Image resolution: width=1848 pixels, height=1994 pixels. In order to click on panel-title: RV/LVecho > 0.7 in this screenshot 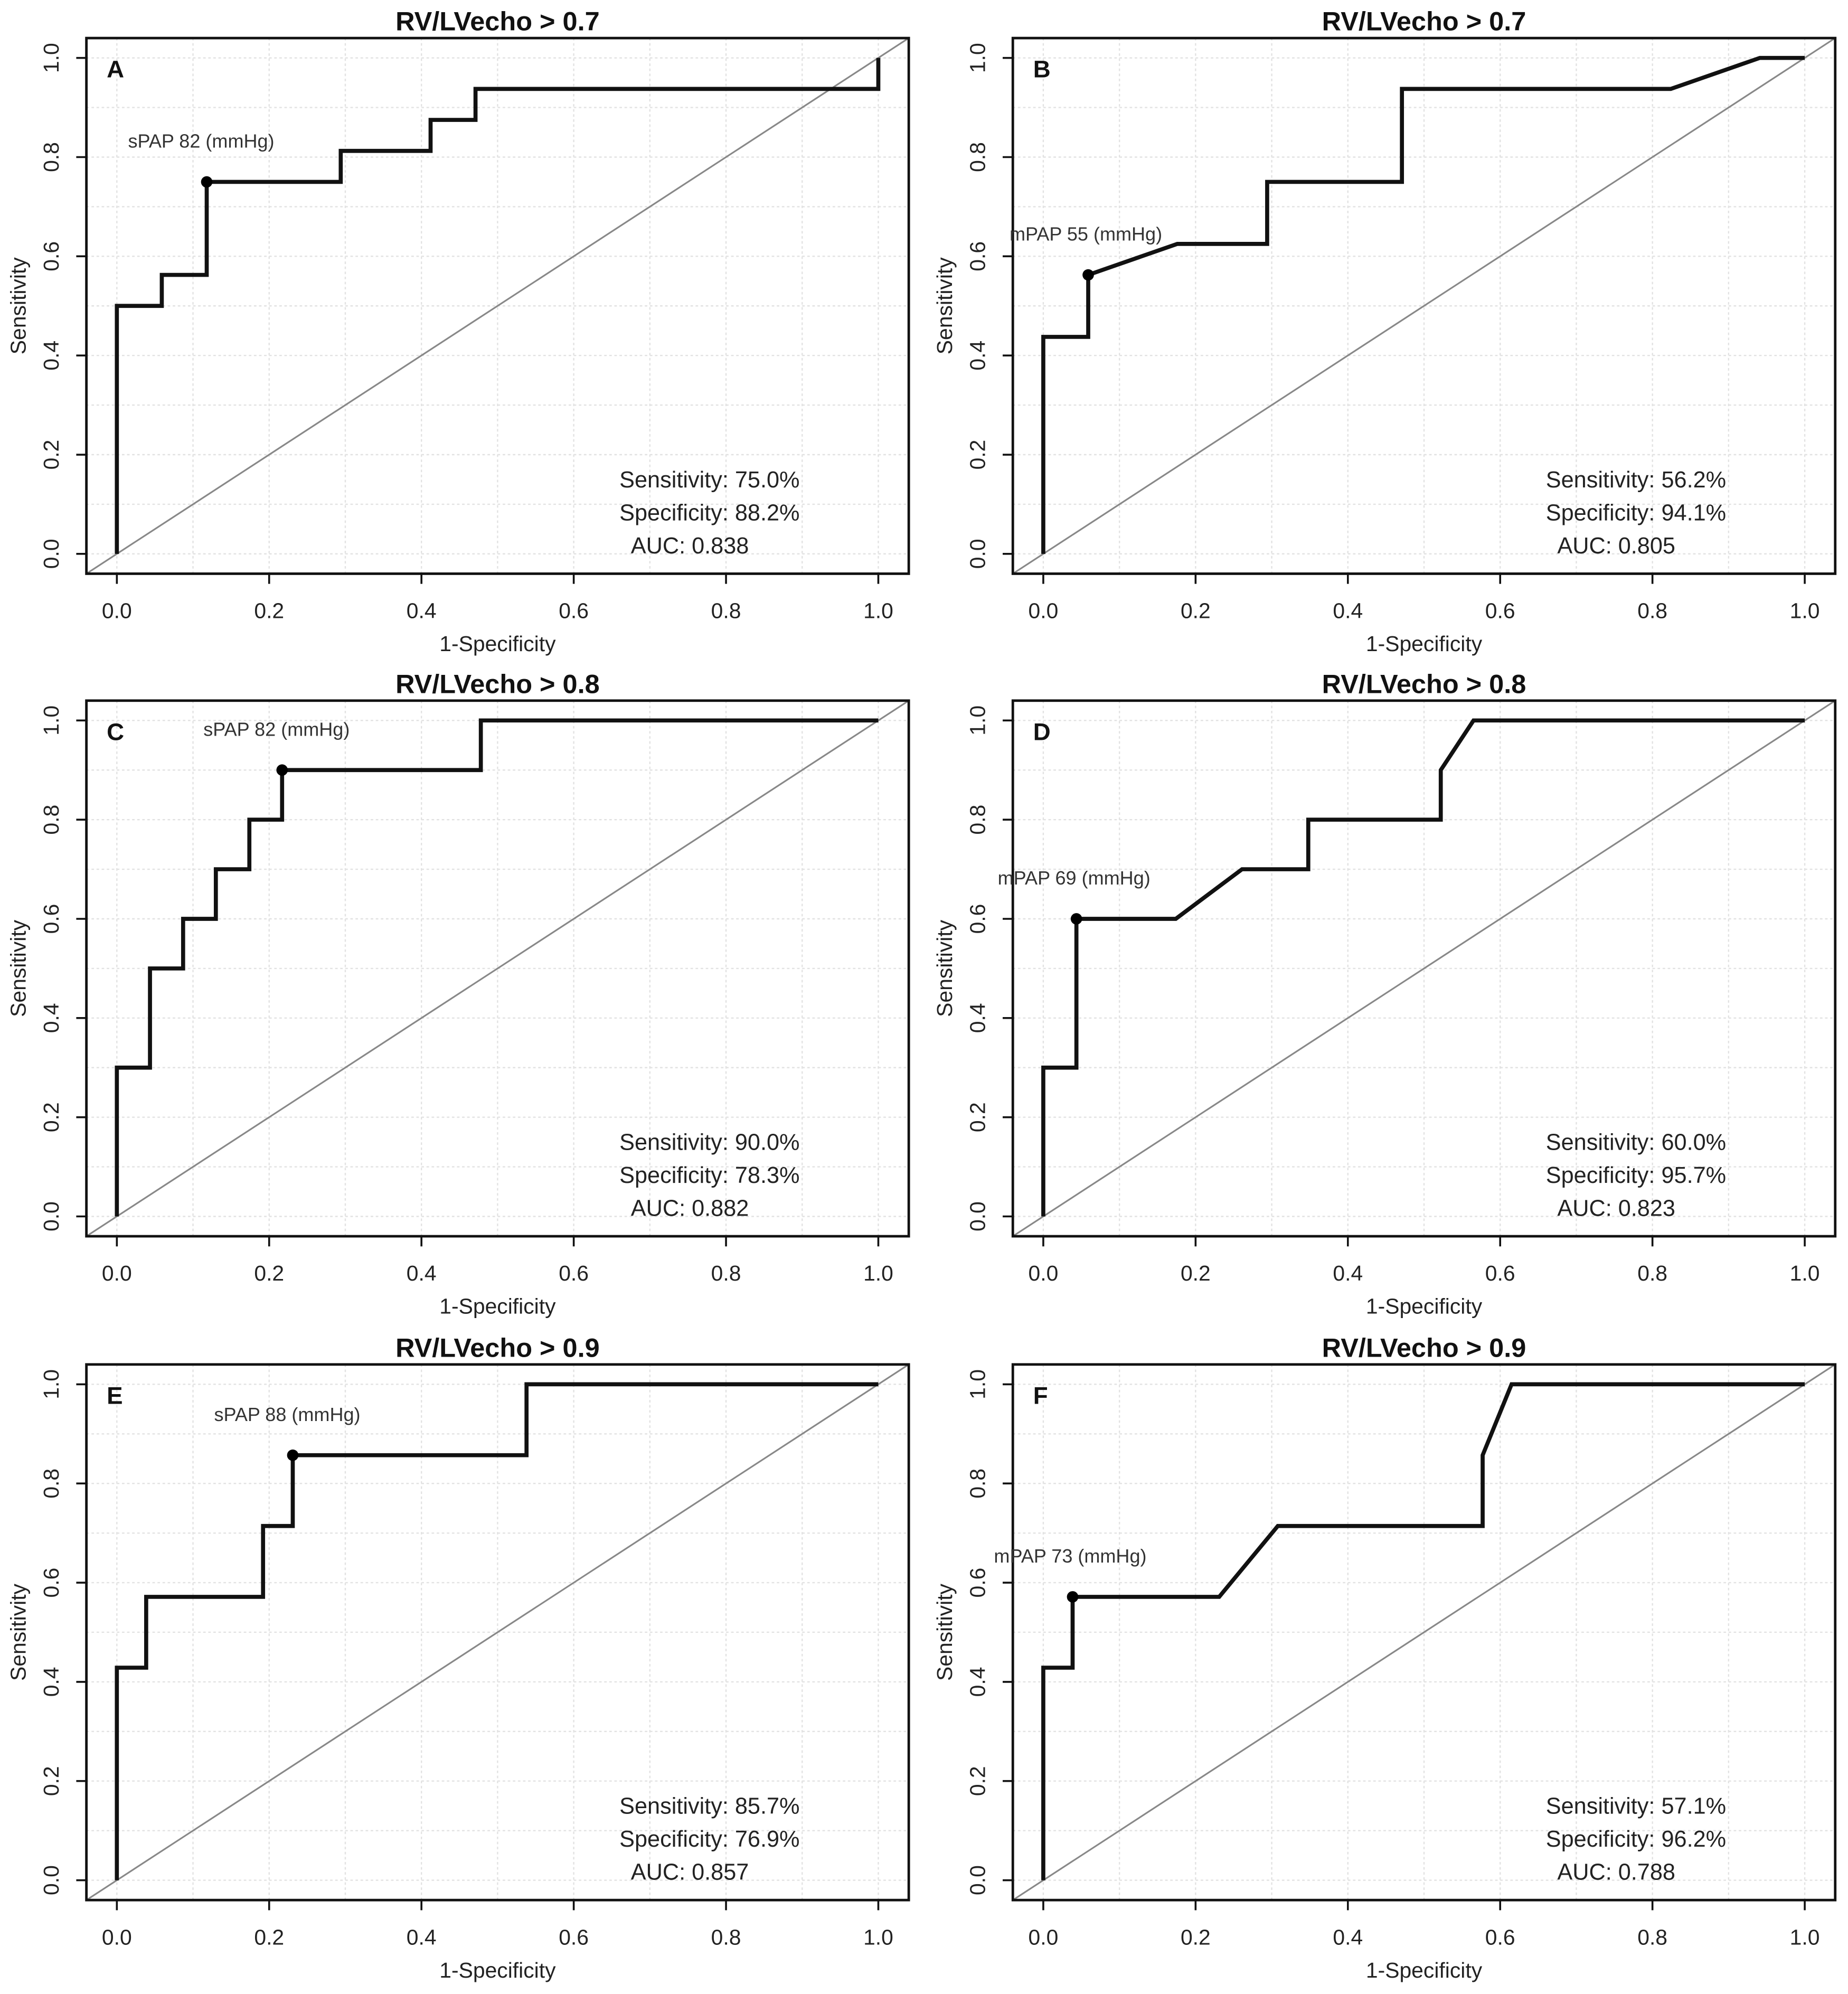, I will do `click(1424, 21)`.